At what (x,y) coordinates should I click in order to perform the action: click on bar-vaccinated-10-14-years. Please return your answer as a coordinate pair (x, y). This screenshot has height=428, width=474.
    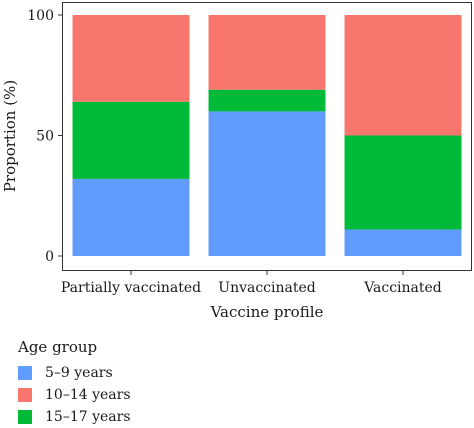
    Looking at the image, I should click on (403, 75).